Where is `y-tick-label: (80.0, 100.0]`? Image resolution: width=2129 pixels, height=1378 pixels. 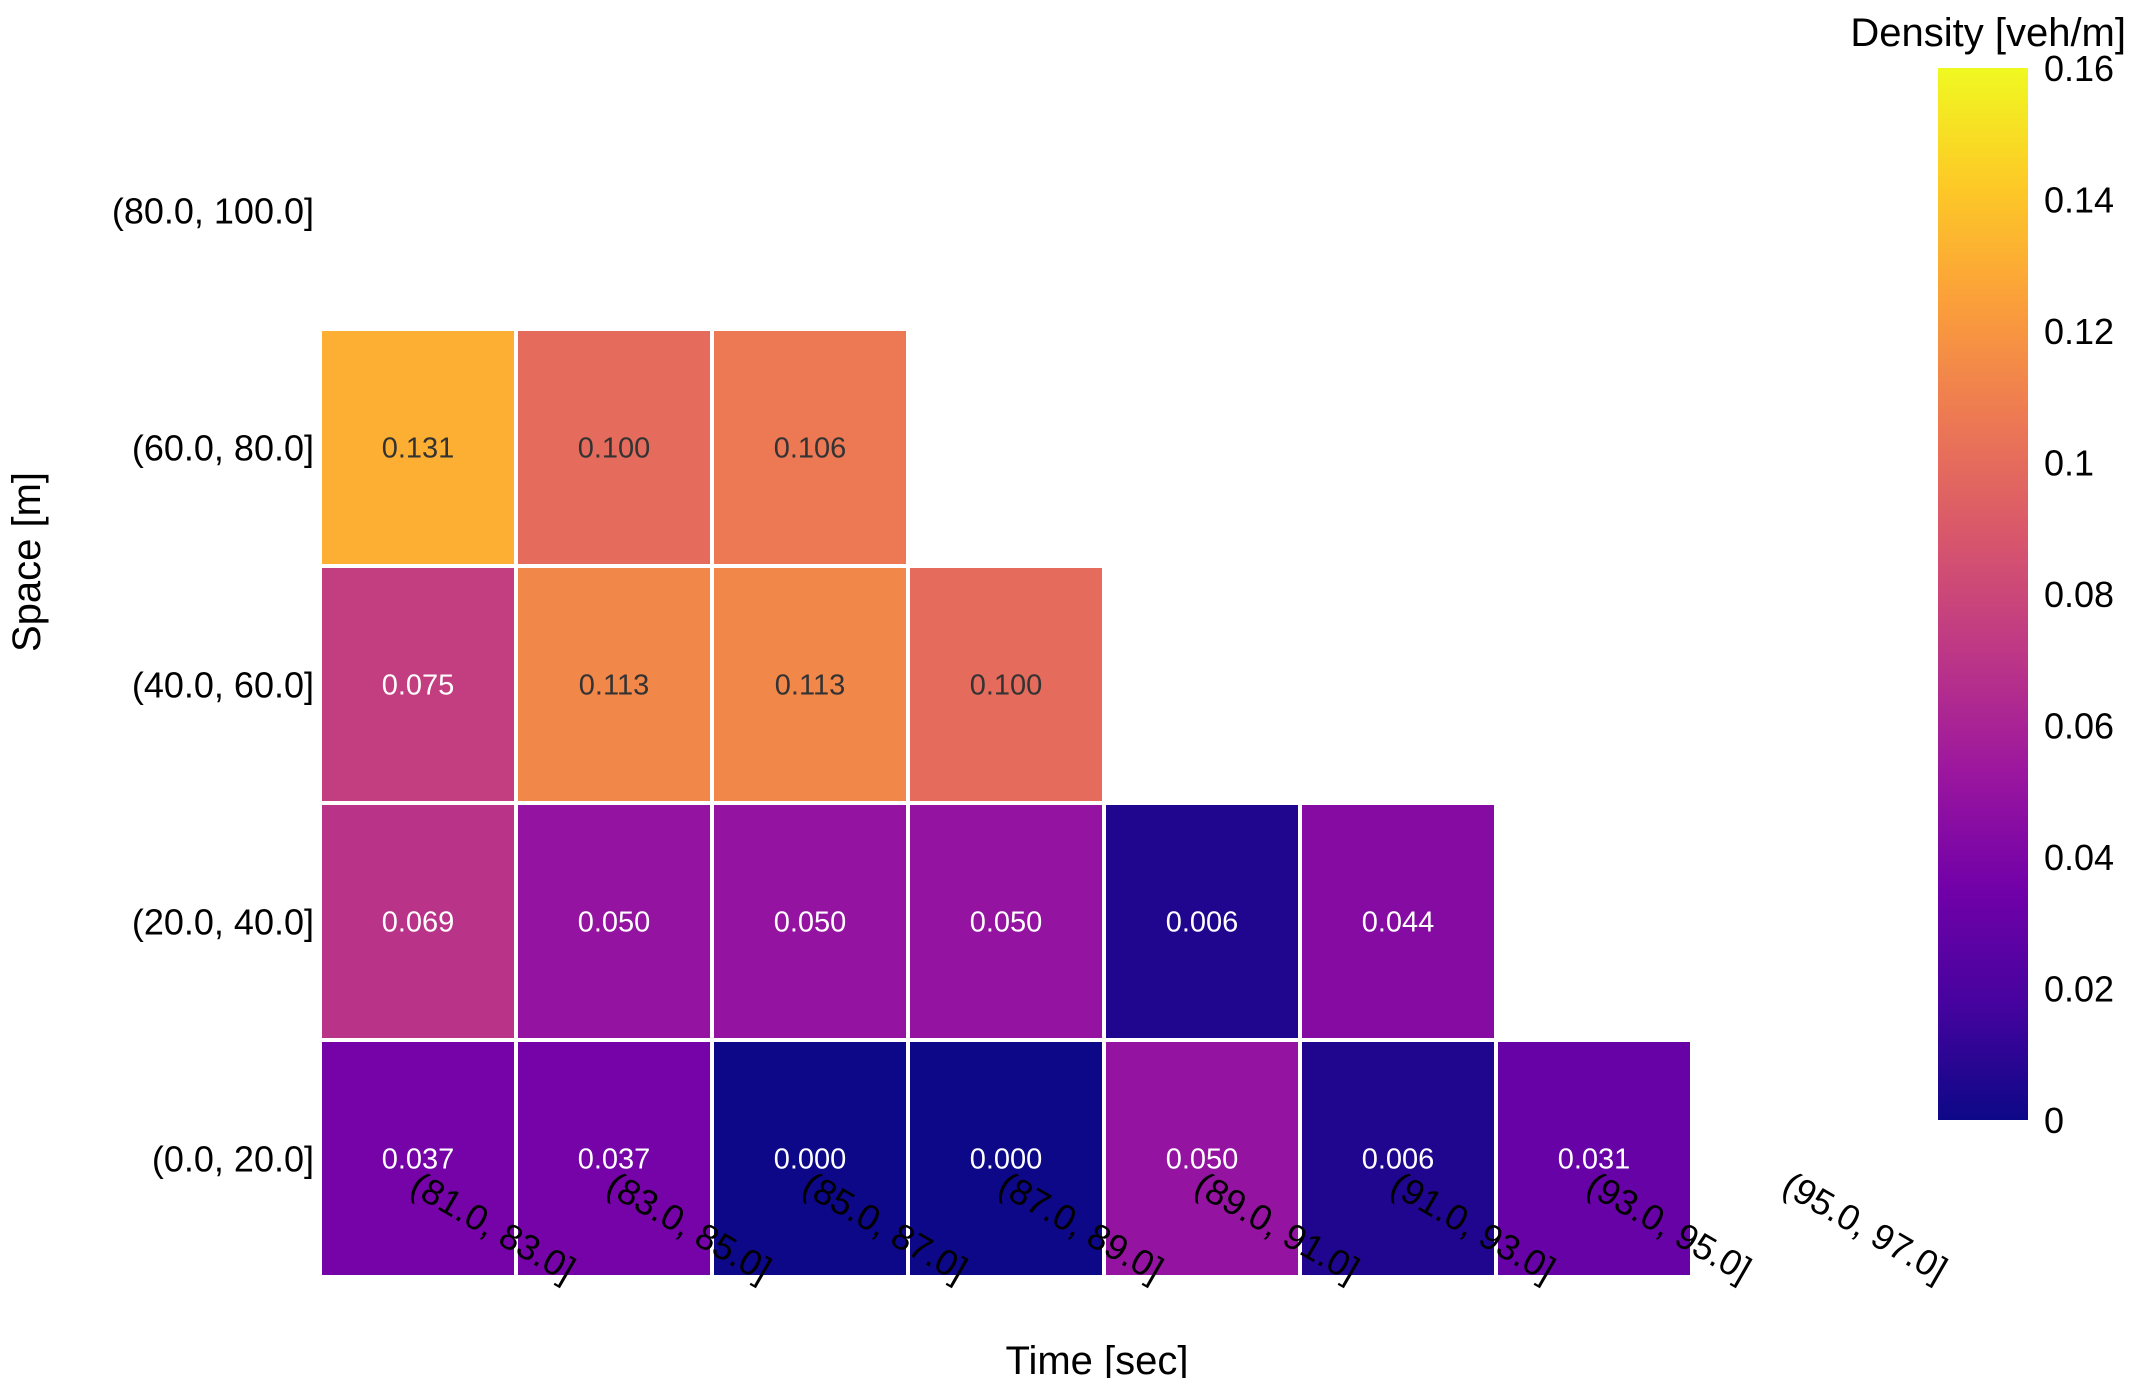 y-tick-label: (80.0, 100.0] is located at coordinates (213, 211).